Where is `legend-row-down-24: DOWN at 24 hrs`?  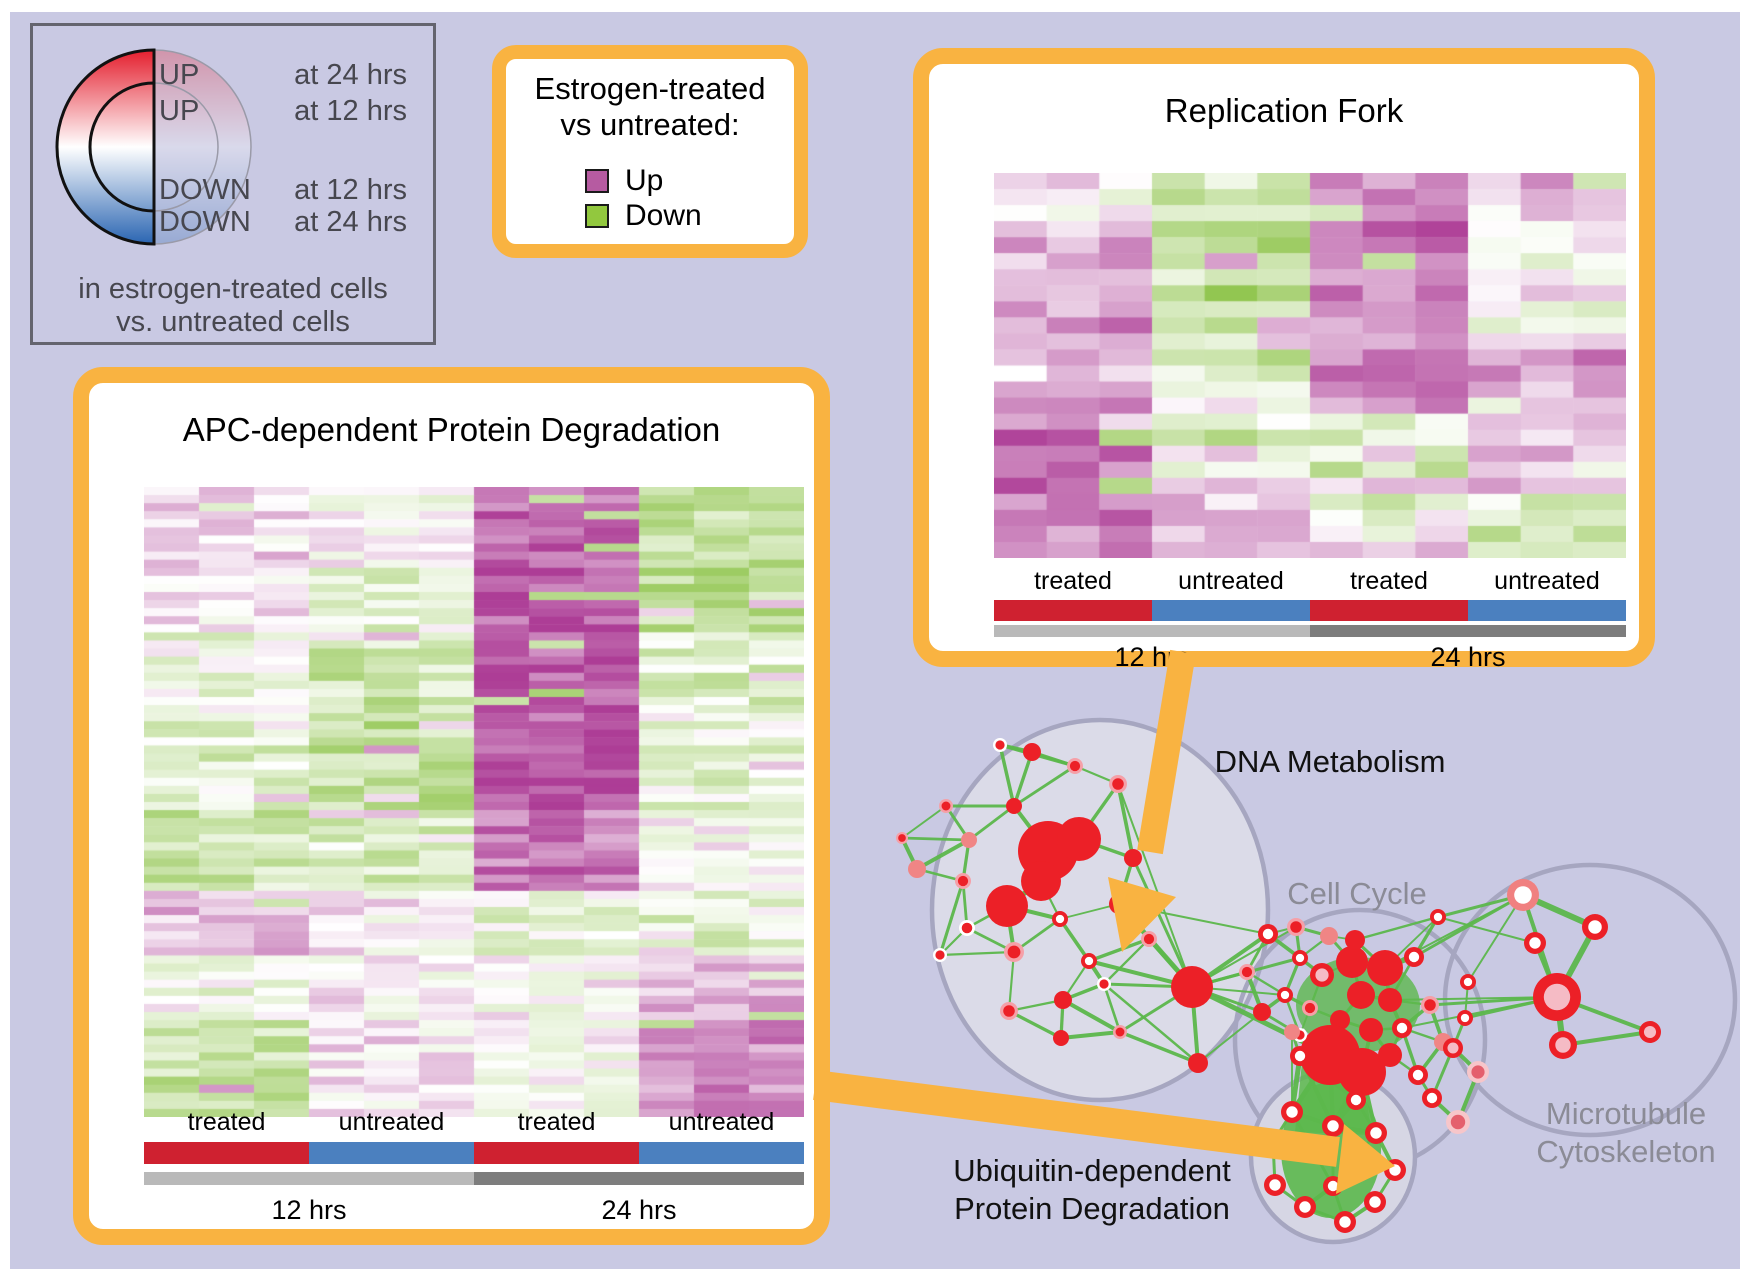
legend-row-down-24: DOWN at 24 hrs is located at coordinates (283, 222).